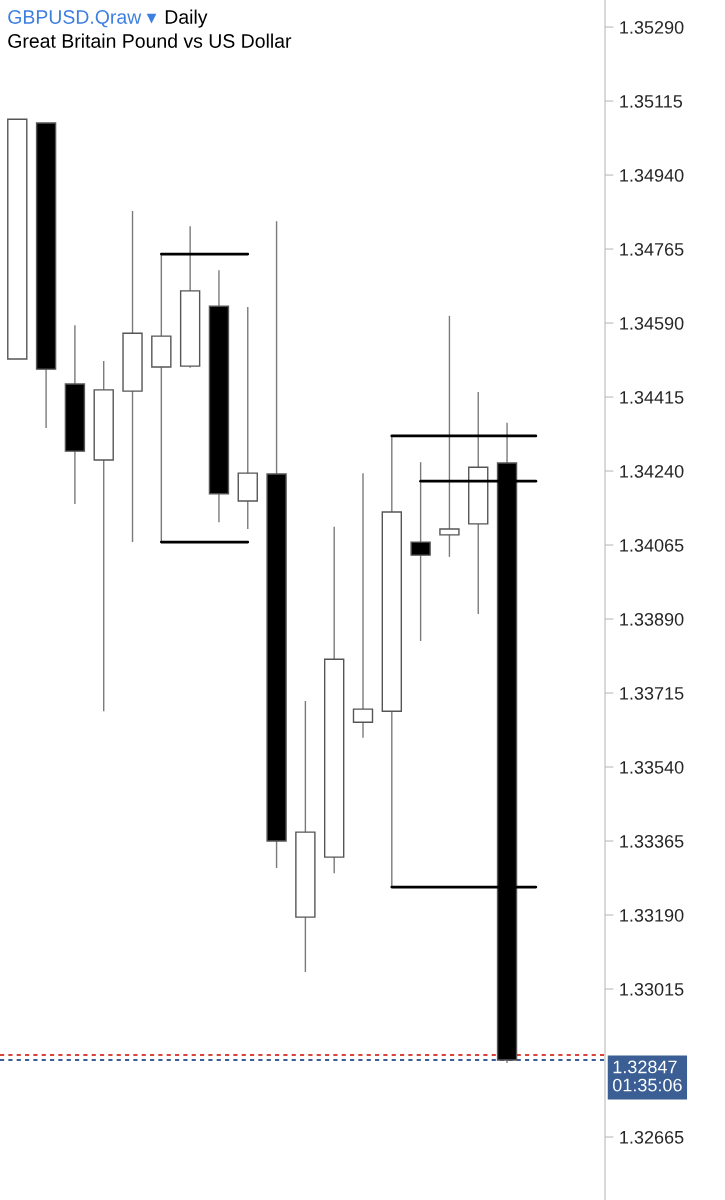 Image resolution: width=725 pixels, height=1200 pixels. What do you see at coordinates (82, 19) in the screenshot?
I see `chart-title: GBPUSD.Qraw ▾` at bounding box center [82, 19].